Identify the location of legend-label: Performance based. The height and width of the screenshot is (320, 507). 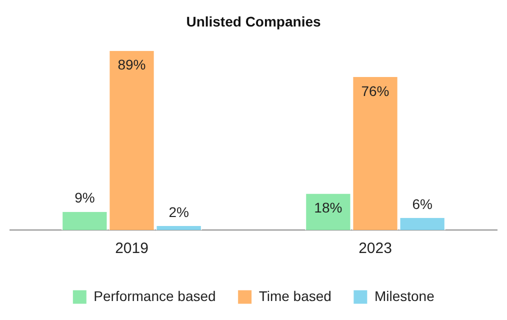
(155, 296).